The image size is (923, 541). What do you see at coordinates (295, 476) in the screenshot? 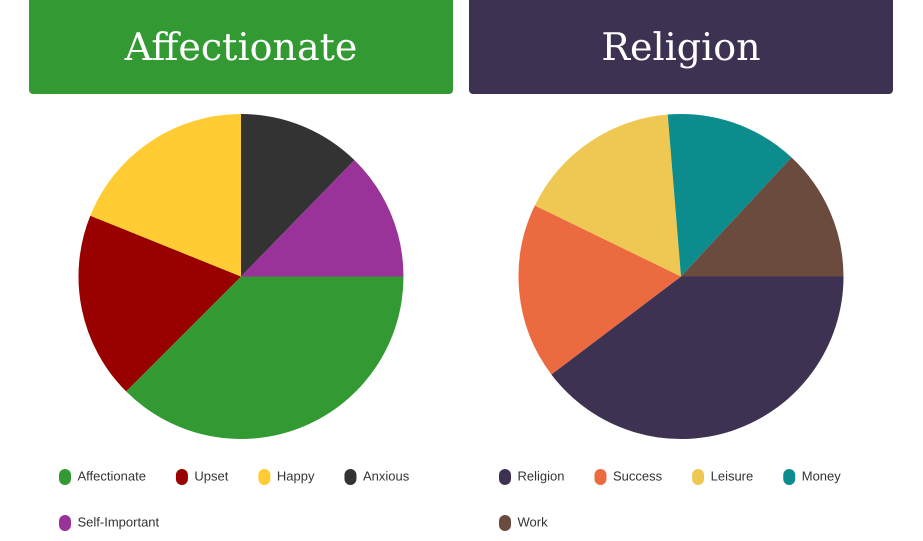
I see `legend-label: Happy` at bounding box center [295, 476].